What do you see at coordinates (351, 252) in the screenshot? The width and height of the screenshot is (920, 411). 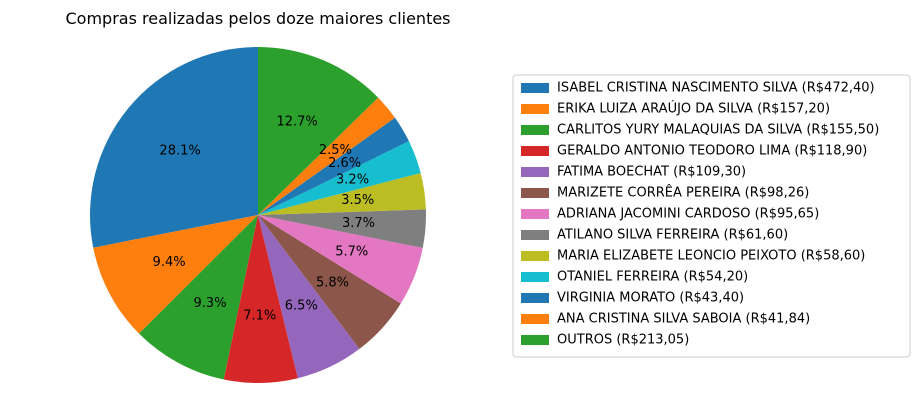 I see `slice-percent-label: 5.7%` at bounding box center [351, 252].